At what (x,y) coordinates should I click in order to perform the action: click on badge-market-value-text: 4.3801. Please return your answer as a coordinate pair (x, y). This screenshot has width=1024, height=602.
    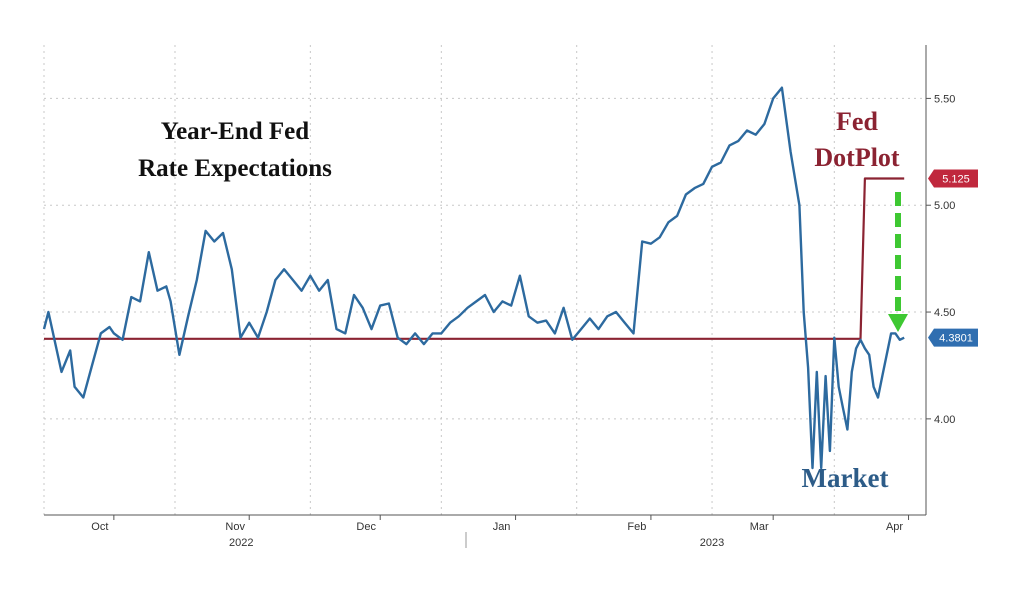
    Looking at the image, I should click on (956, 339).